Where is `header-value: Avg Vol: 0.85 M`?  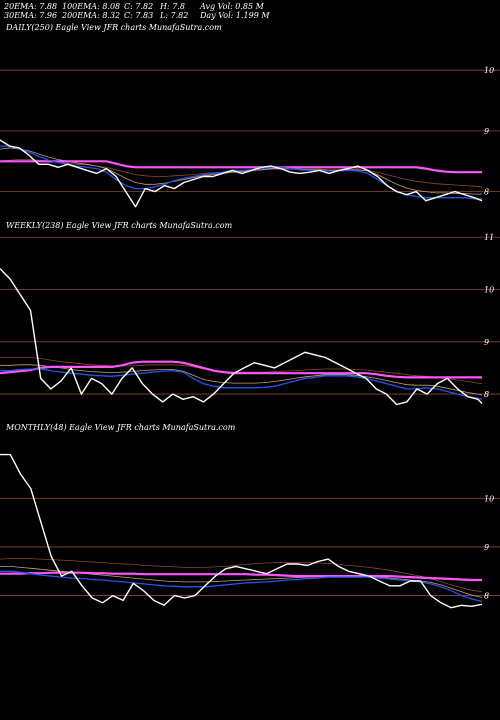
header-value: Avg Vol: 0.85 M is located at coordinates (232, 6).